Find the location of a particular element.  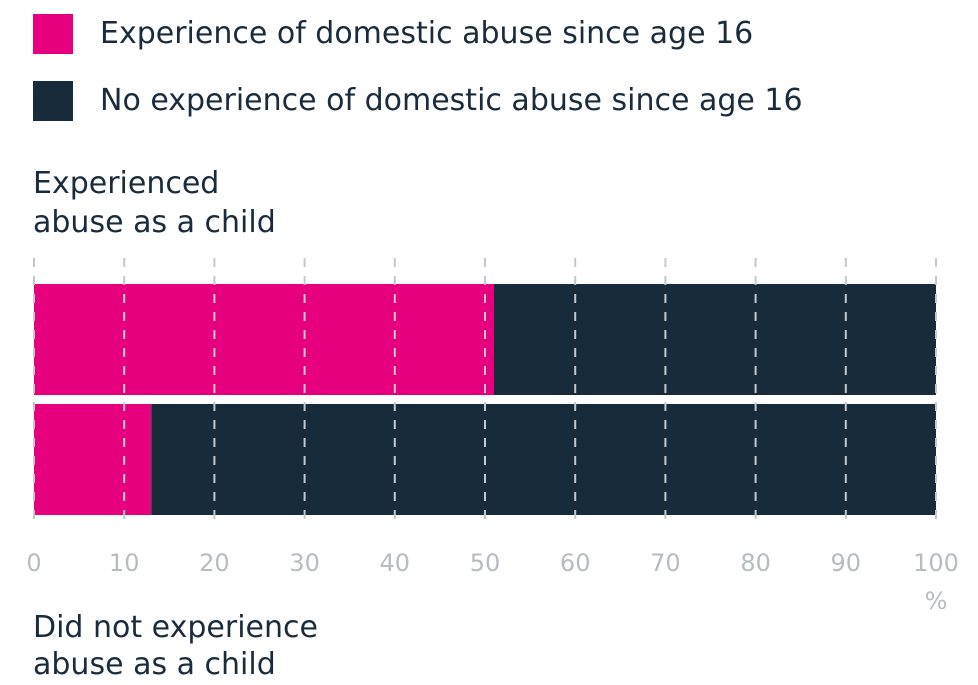

bar-segment-not-experienced-abuse is located at coordinates (93, 459).